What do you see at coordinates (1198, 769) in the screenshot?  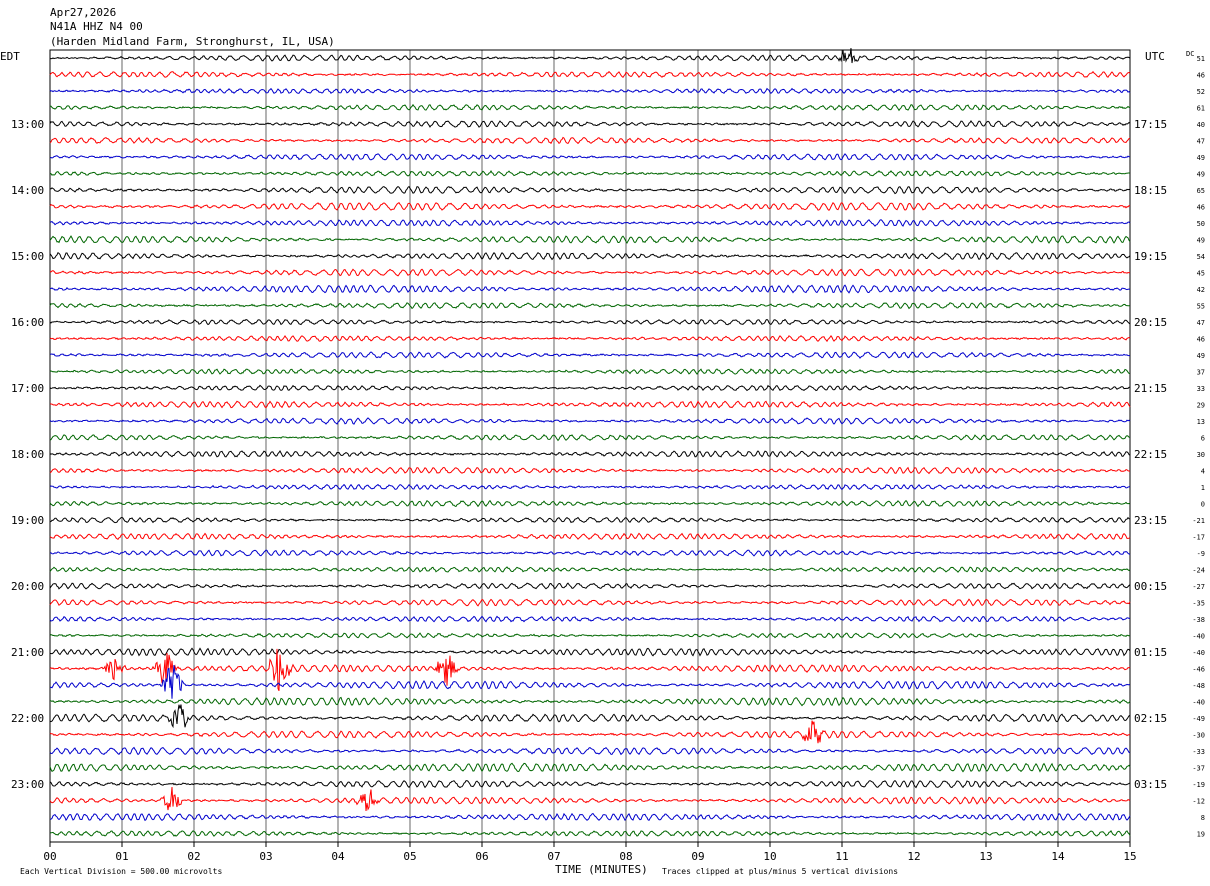 I see `dc-offset-label: -37` at bounding box center [1198, 769].